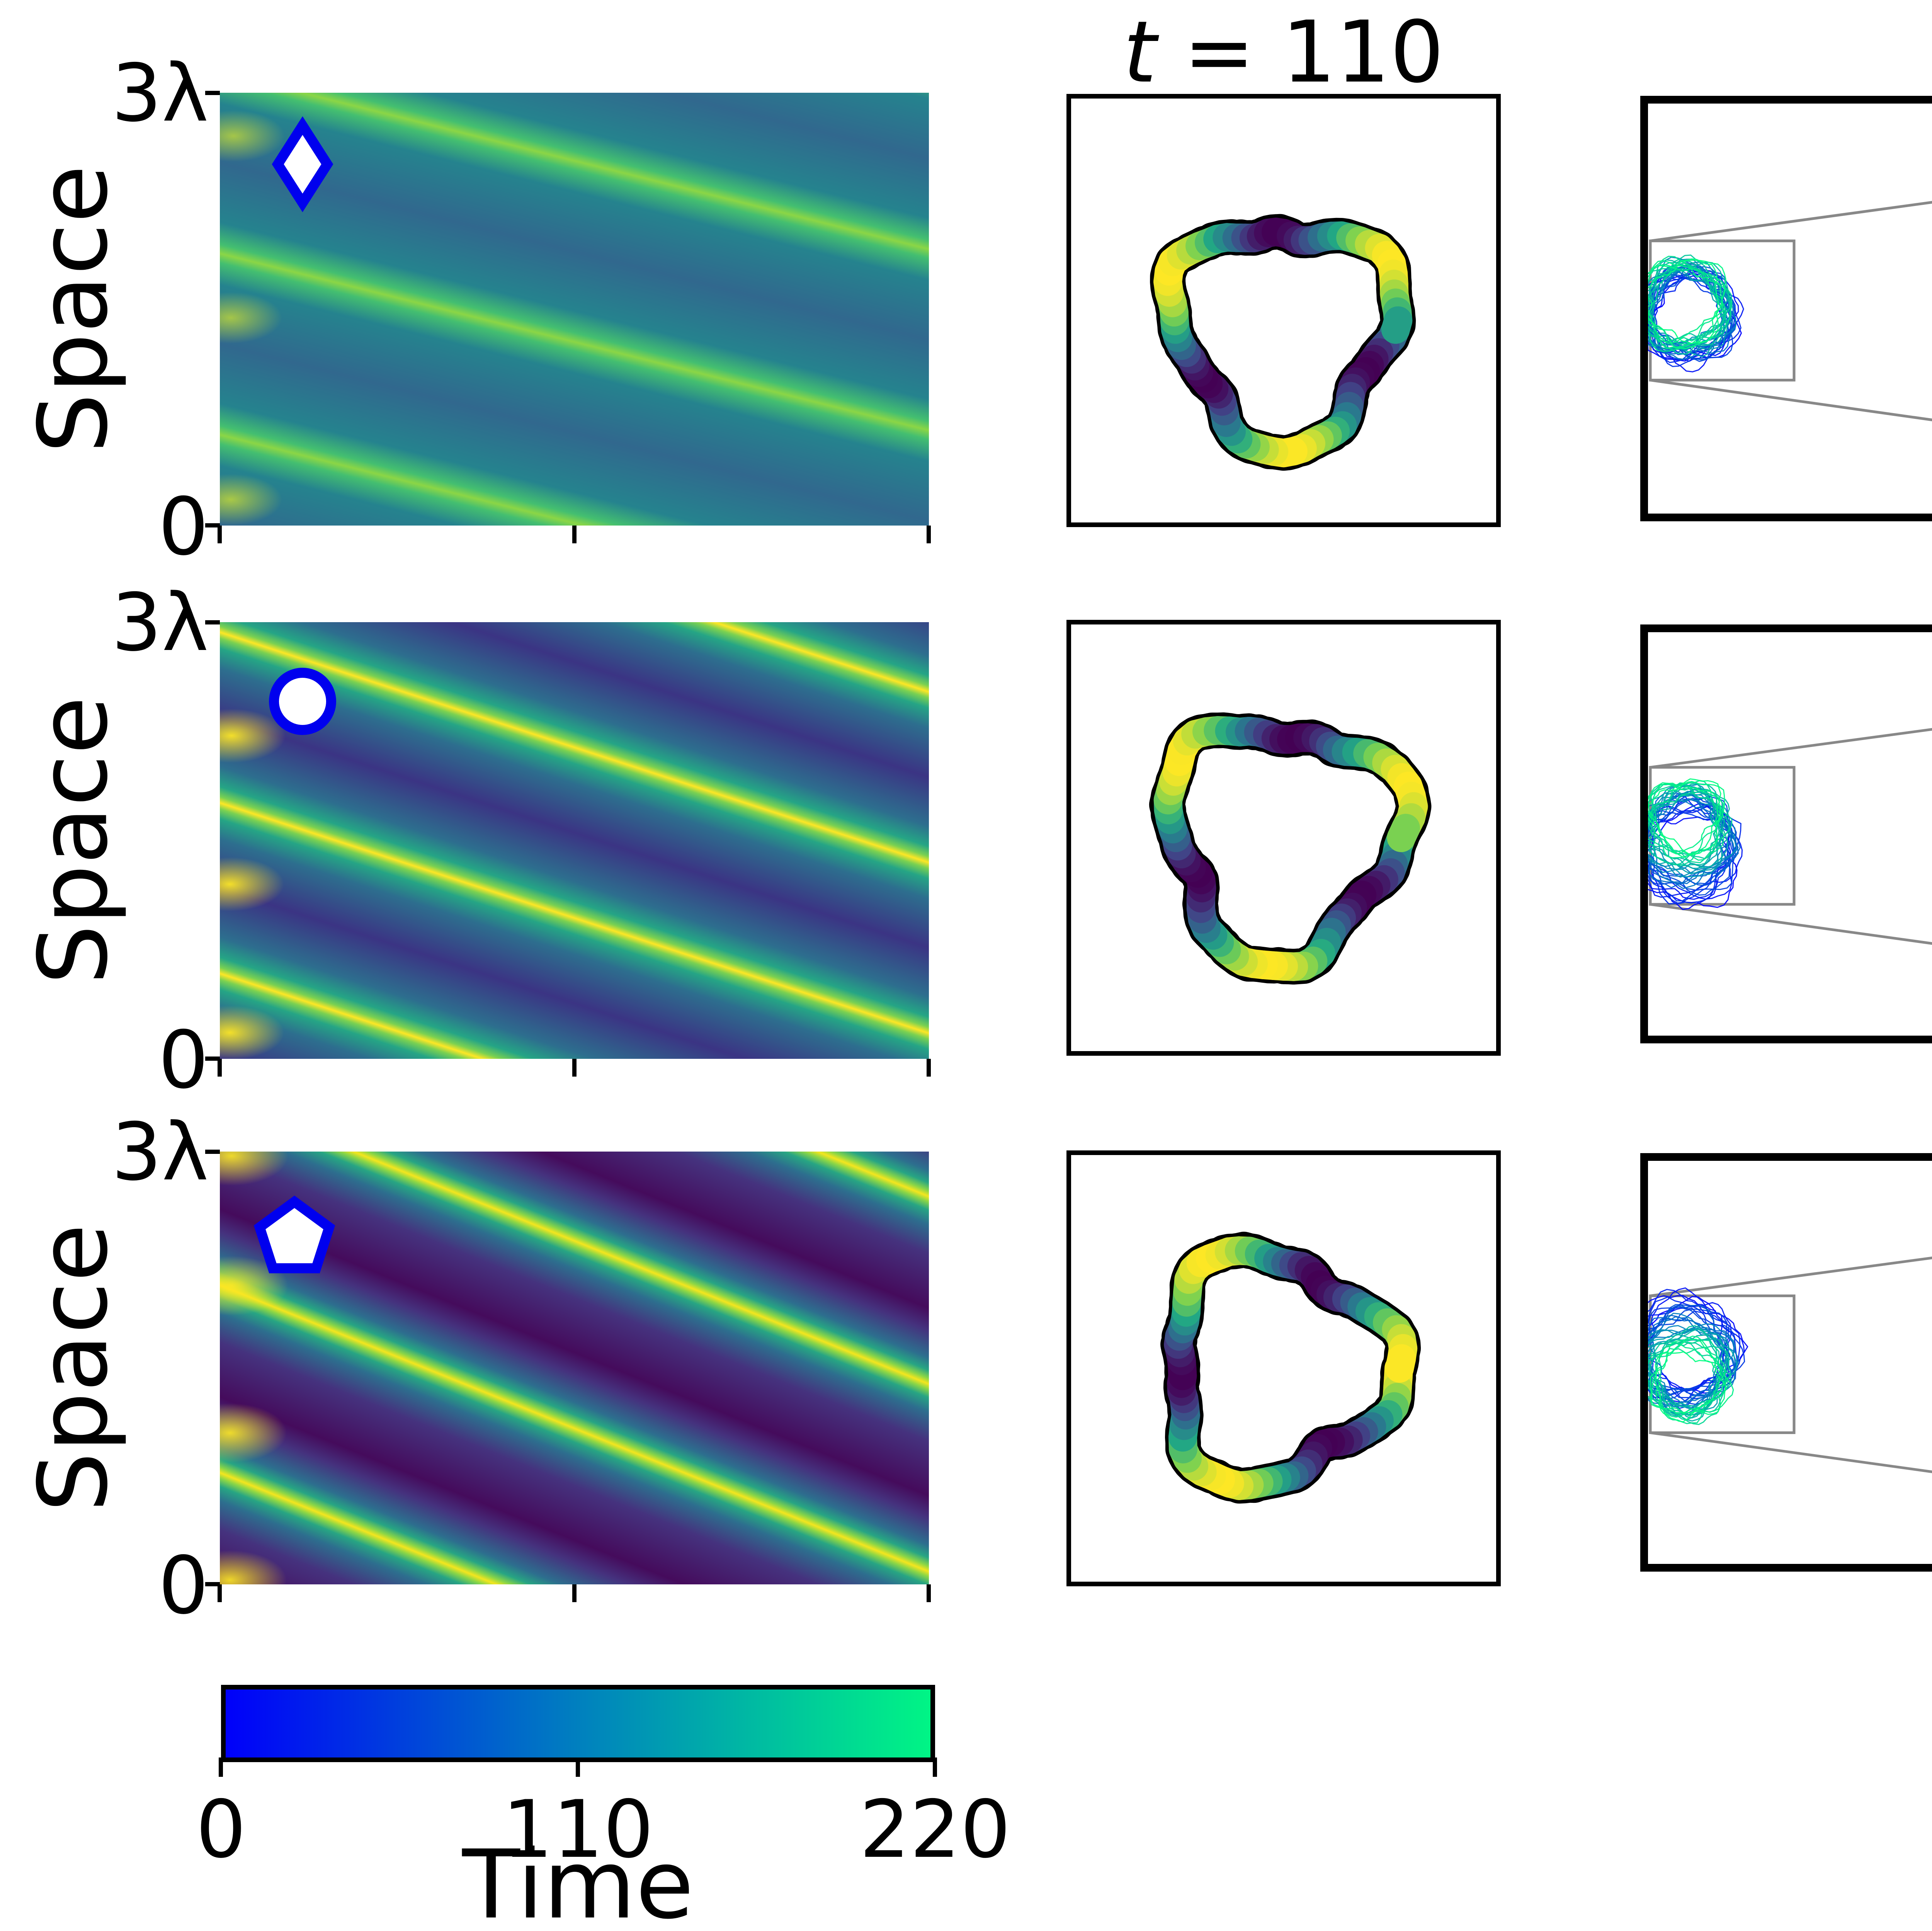  I want to click on diamond-marker-shape, so click(303, 165).